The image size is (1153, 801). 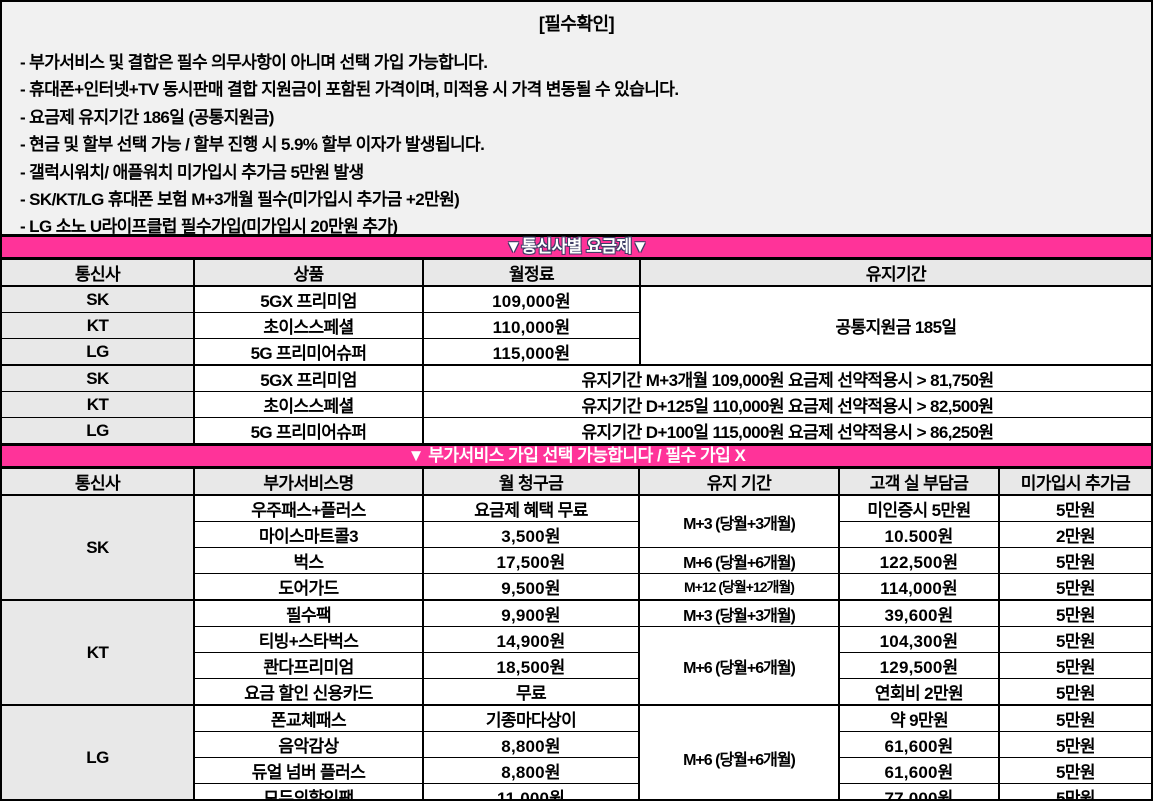 I want to click on monthly-charge-cell: 11,000원, so click(x=531, y=791).